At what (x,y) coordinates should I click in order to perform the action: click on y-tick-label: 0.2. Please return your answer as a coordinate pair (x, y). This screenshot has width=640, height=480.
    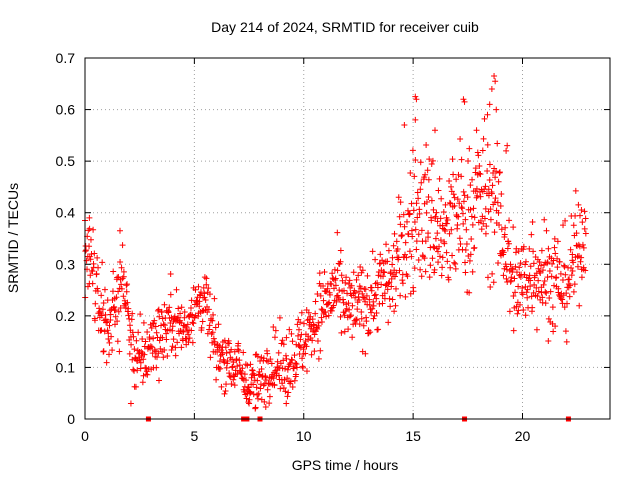
    Looking at the image, I should click on (66, 316).